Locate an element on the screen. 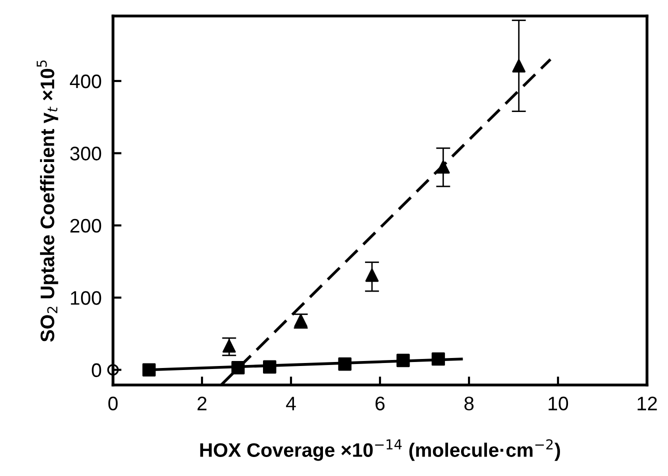 Image resolution: width=668 pixels, height=476 pixels. x-tick-label: 2 is located at coordinates (202, 403).